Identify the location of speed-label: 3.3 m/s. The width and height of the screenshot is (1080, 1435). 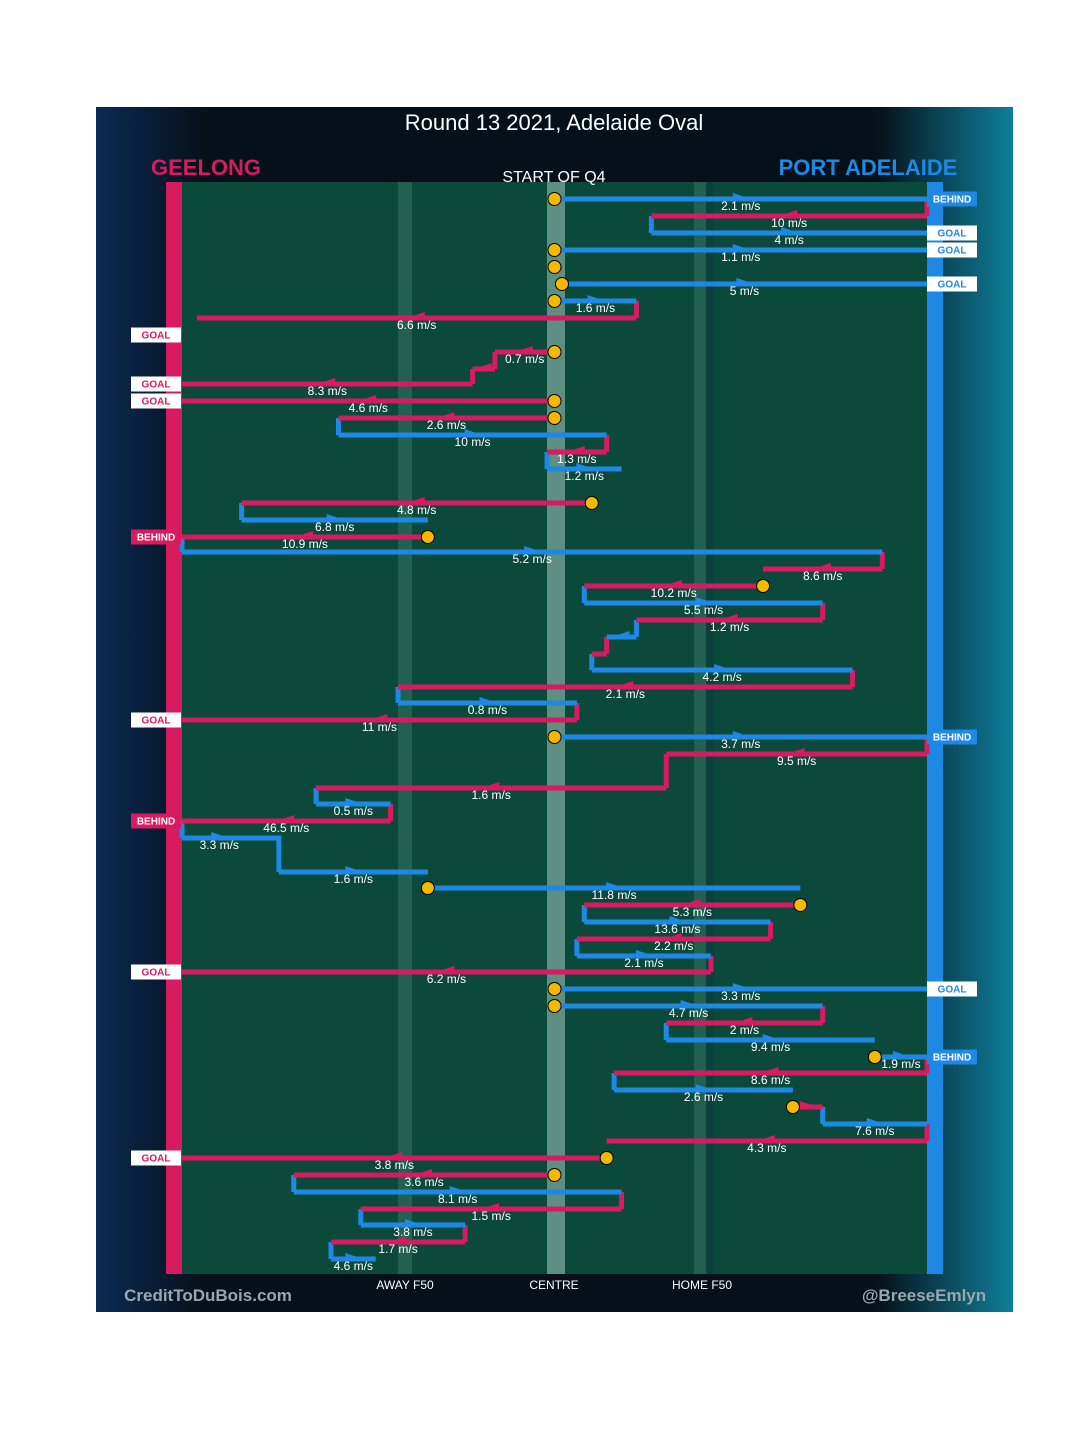
(740, 996).